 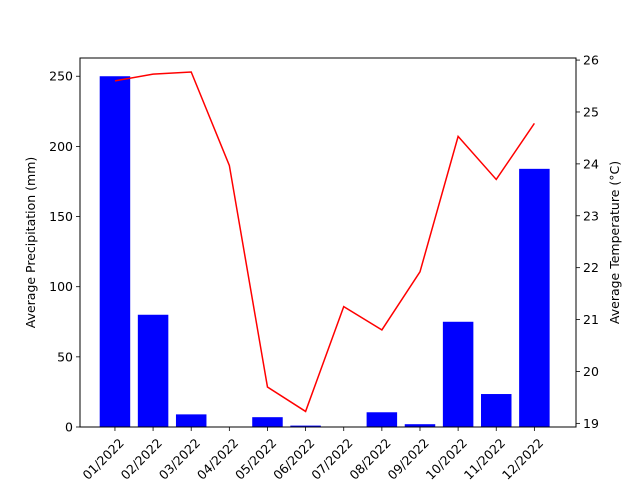 What do you see at coordinates (61, 286) in the screenshot?
I see `left-tick-label: 100` at bounding box center [61, 286].